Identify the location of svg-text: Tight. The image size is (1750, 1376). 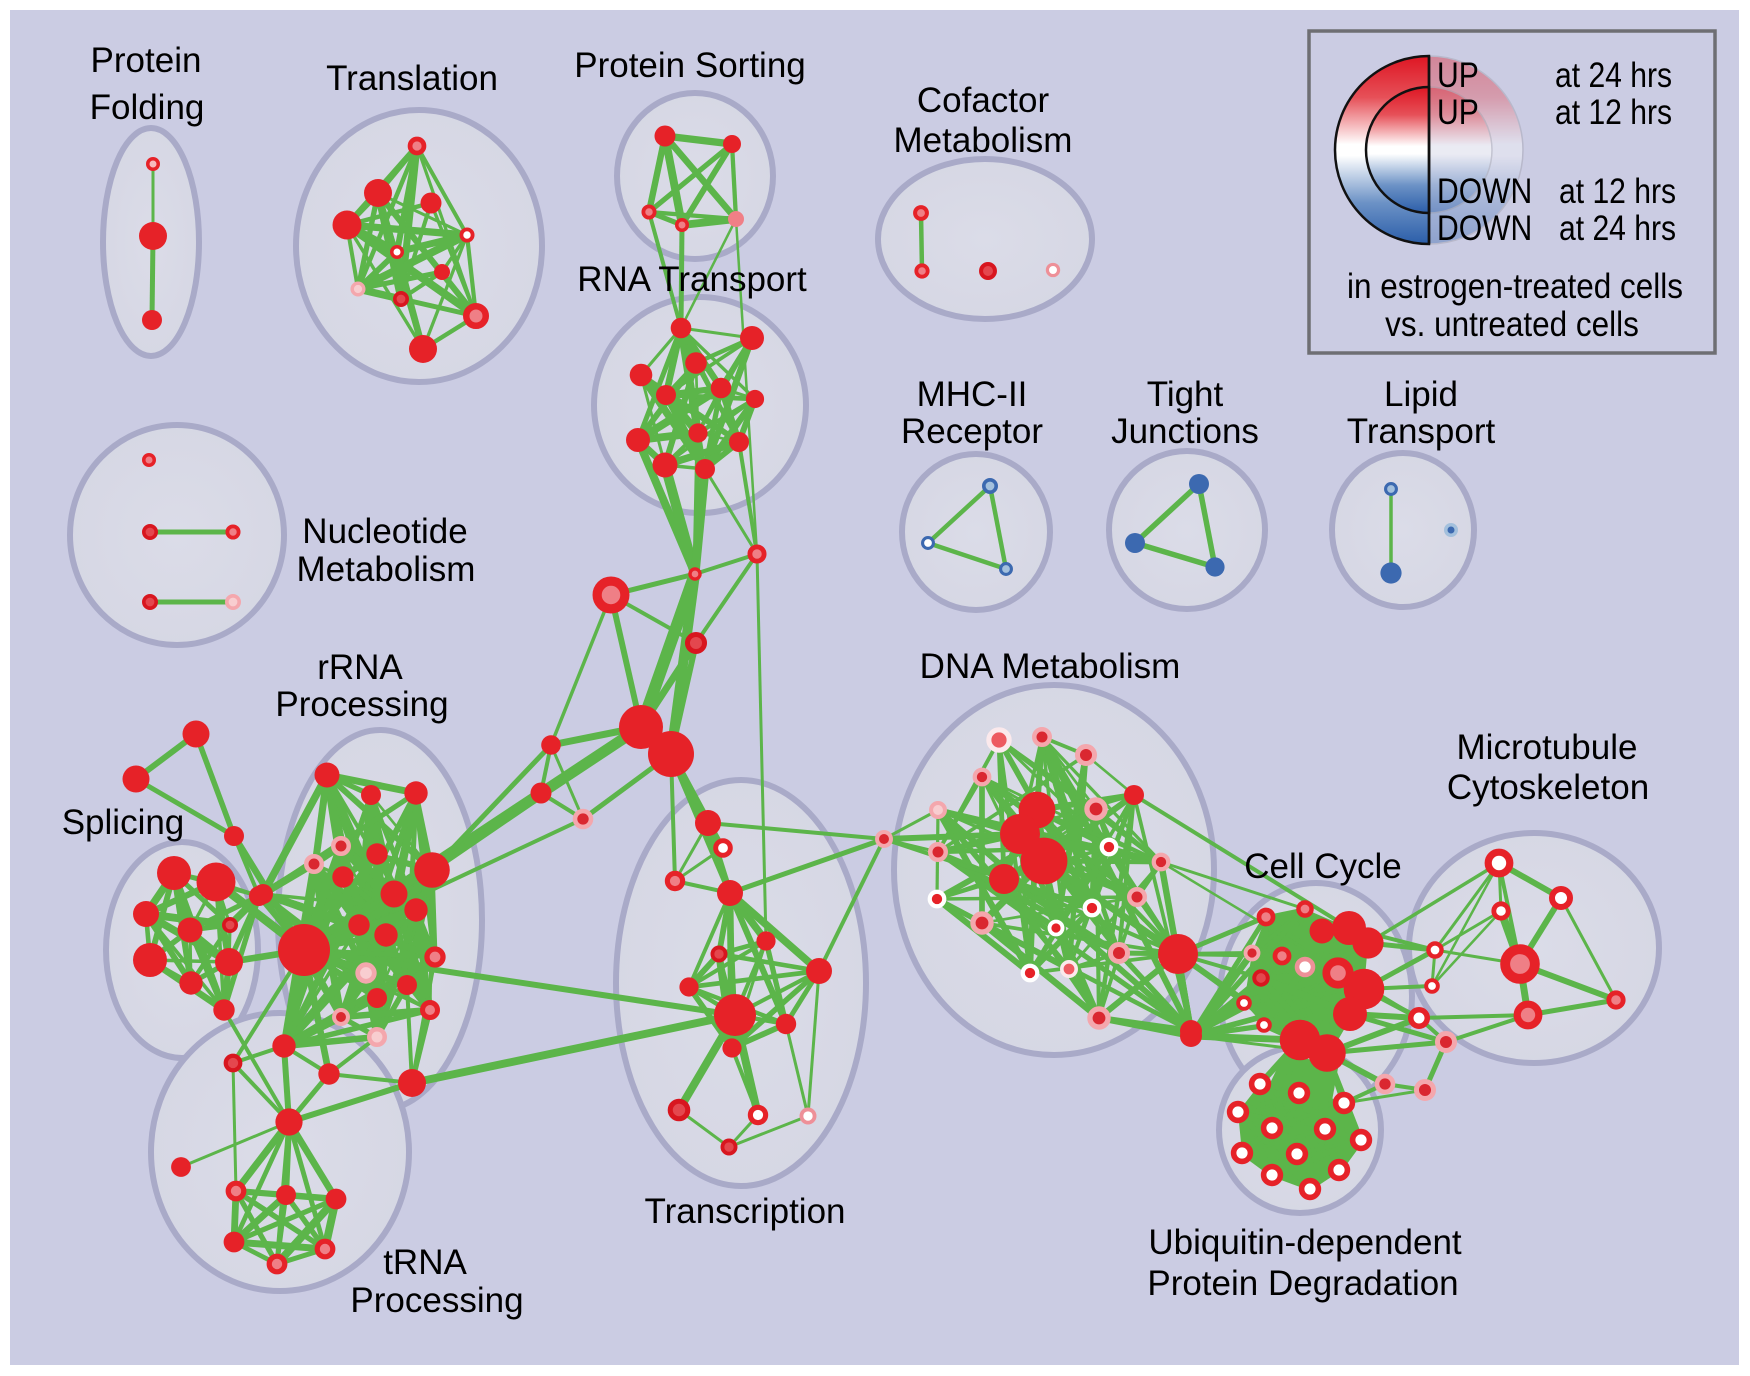
(1185, 394).